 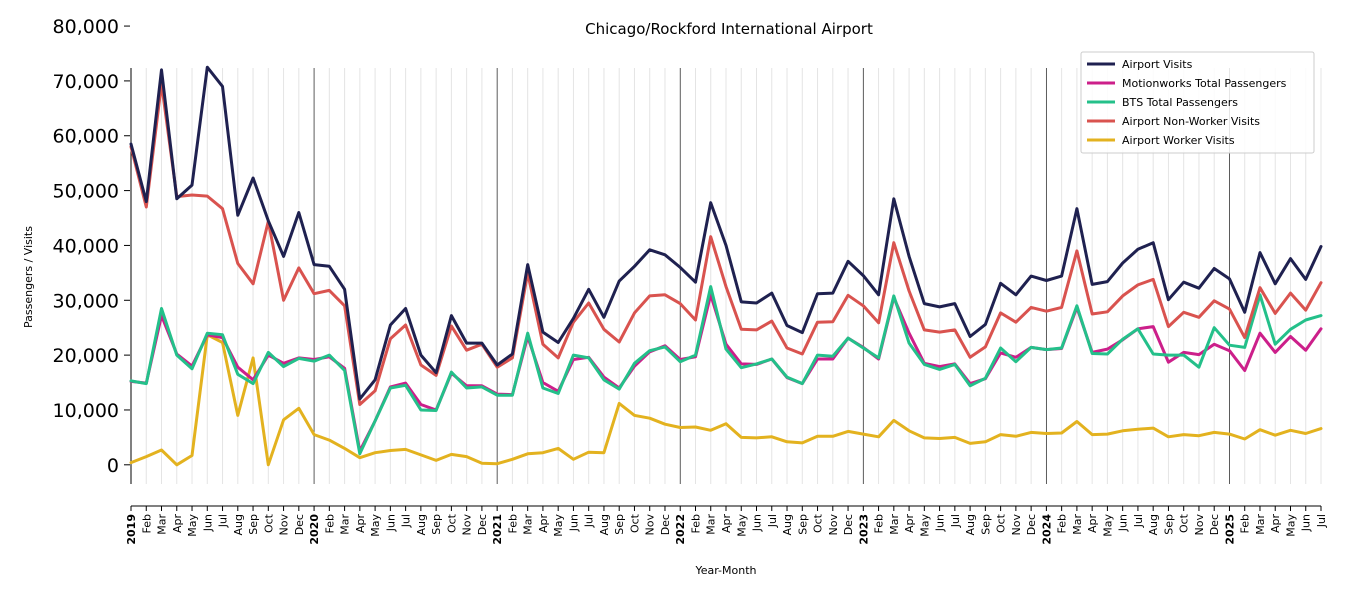 I want to click on y-tick-label: 60,000, so click(x=86, y=137).